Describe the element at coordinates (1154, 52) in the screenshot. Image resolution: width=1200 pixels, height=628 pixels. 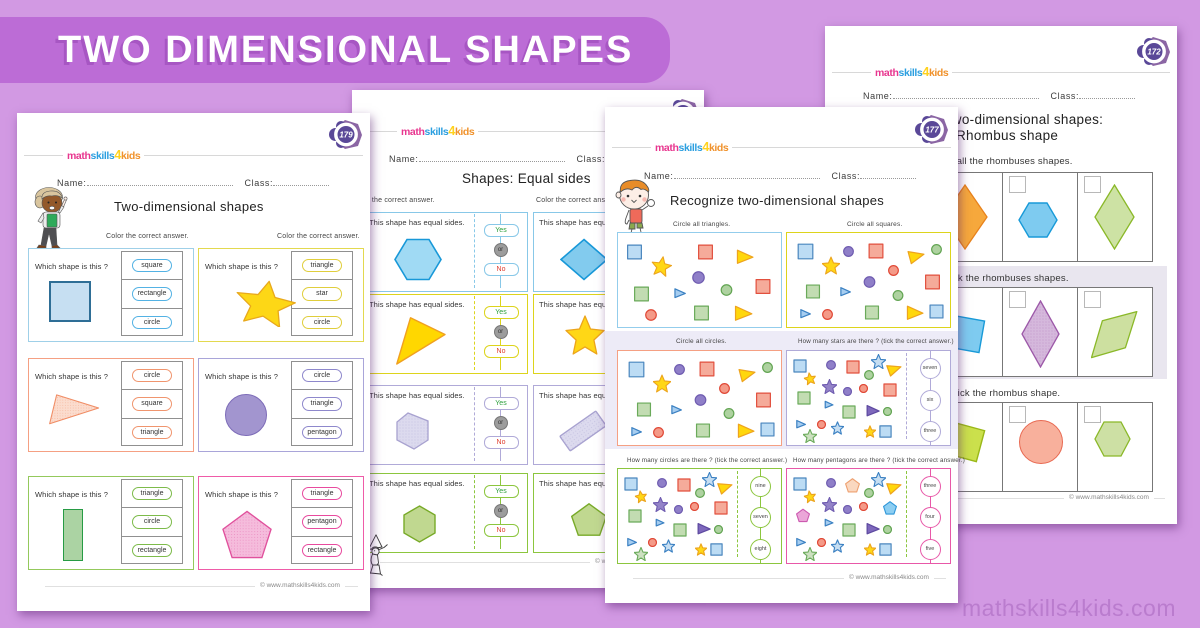
I see `svg-text: 172` at that location.